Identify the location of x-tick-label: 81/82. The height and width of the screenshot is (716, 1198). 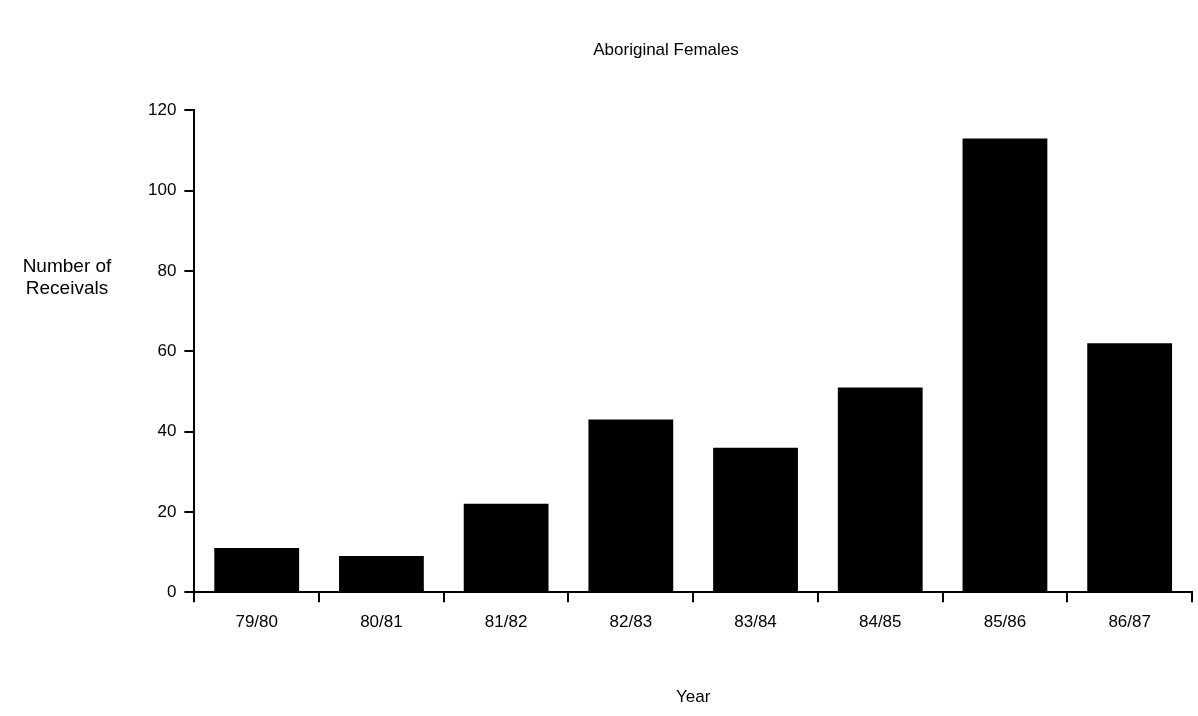
(506, 622).